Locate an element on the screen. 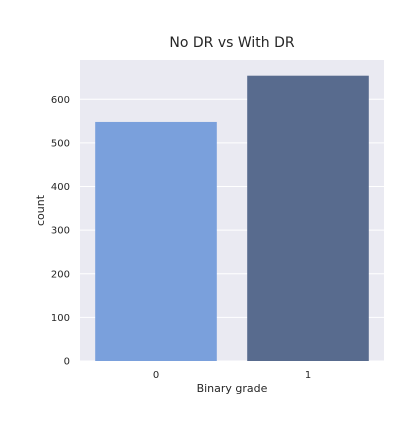 The image size is (420, 429). y-tick-labels: 0 100 200 300 400 500 600 is located at coordinates (60, 231).